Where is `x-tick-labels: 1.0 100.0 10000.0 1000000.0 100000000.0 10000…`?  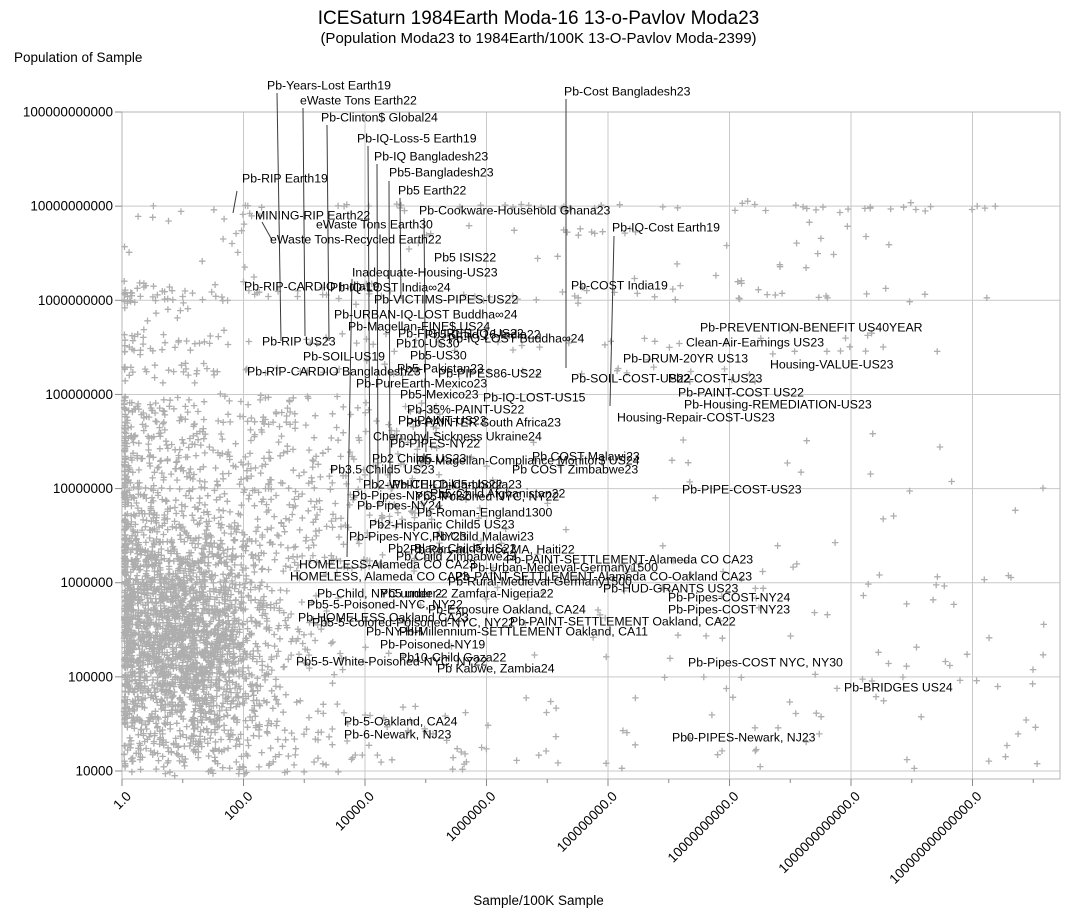 x-tick-labels: 1.0 100.0 10000.0 1000000.0 100000000.0 10000… is located at coordinates (547, 838).